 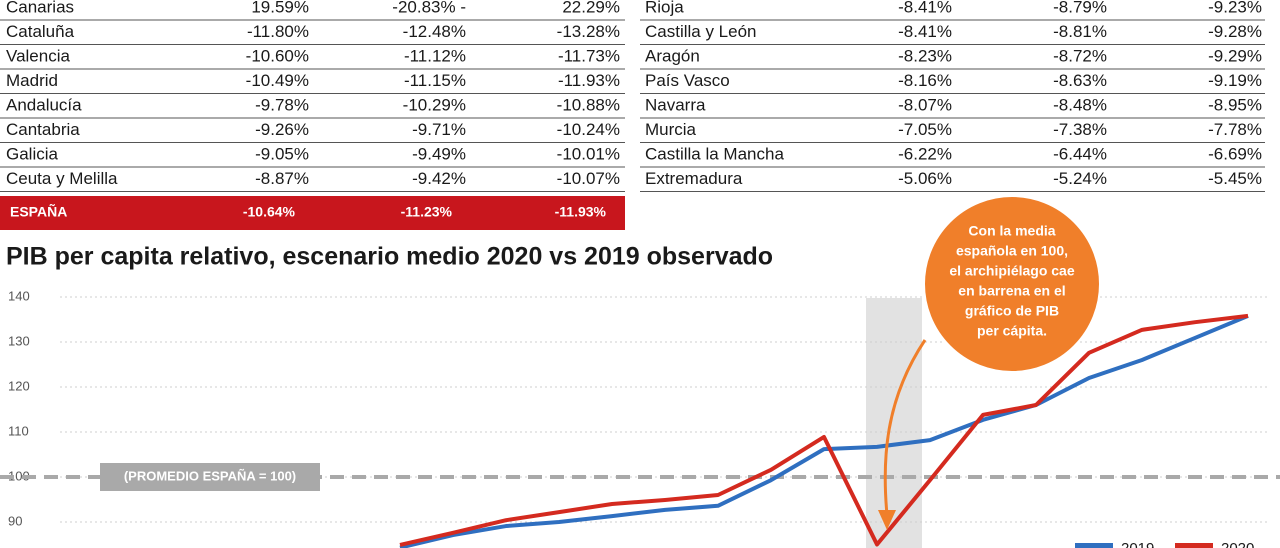 I want to click on callout-text: gráfico de PIB, so click(x=1012, y=311).